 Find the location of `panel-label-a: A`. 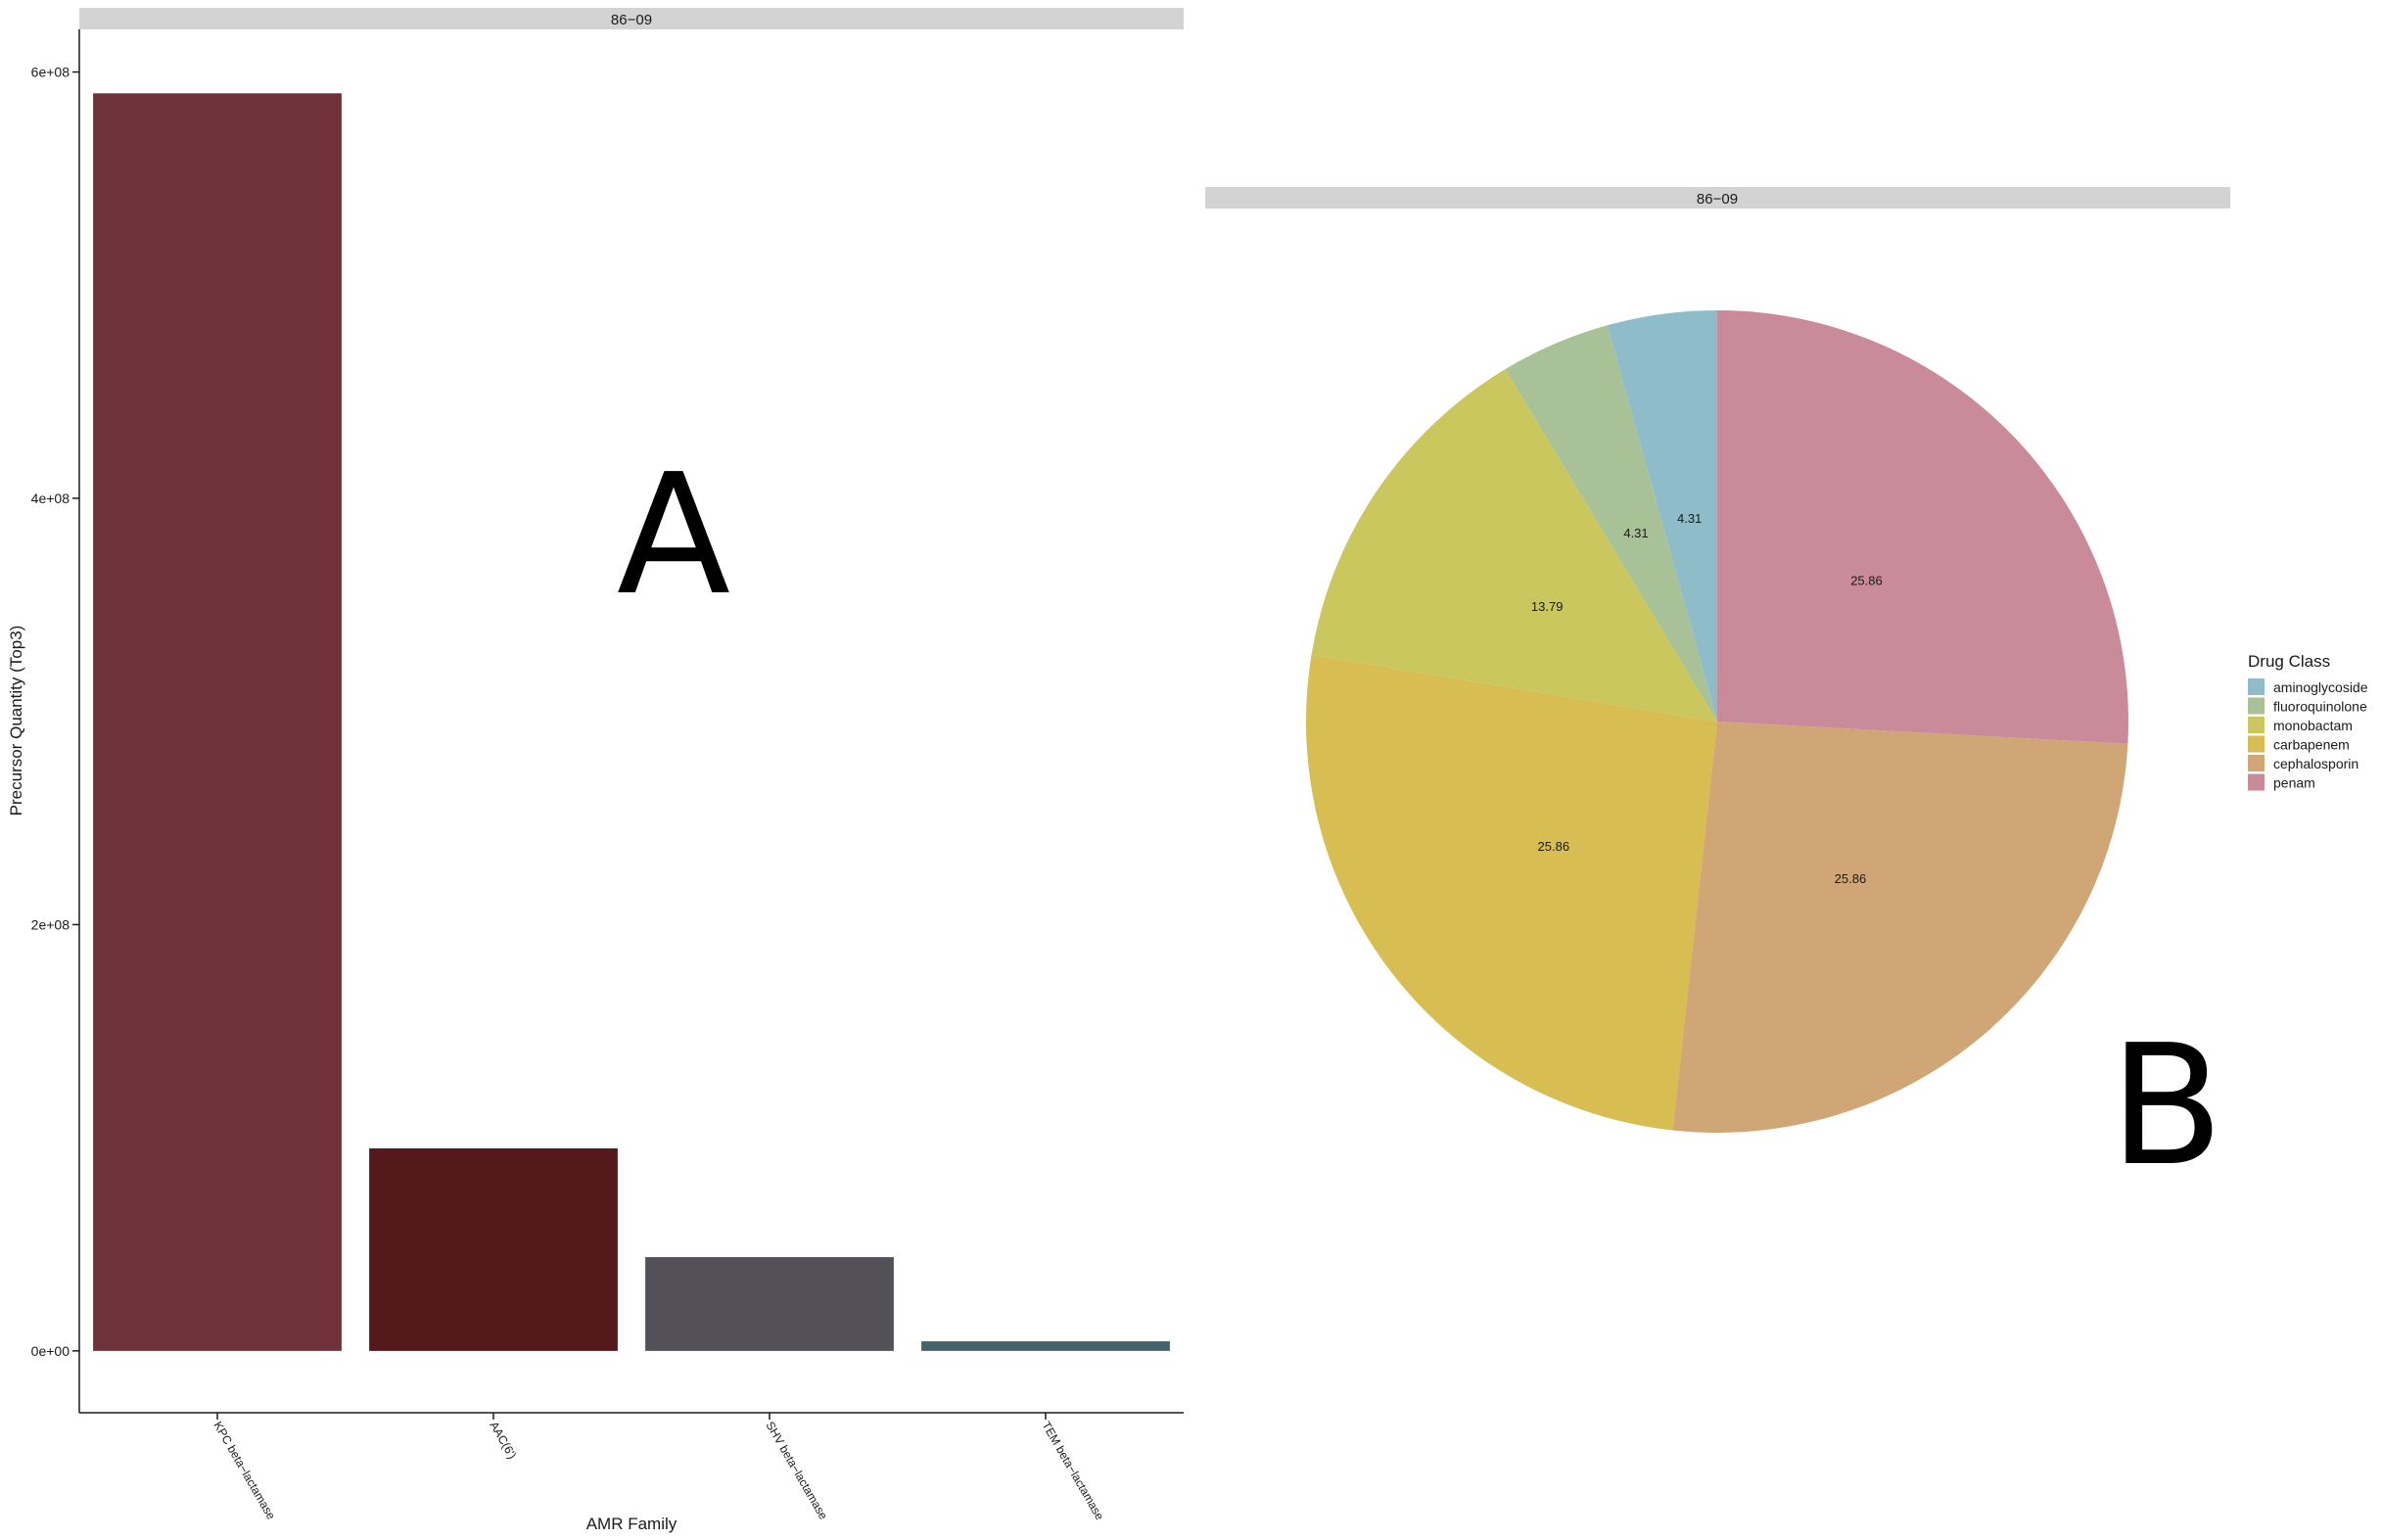

panel-label-a: A is located at coordinates (673, 535).